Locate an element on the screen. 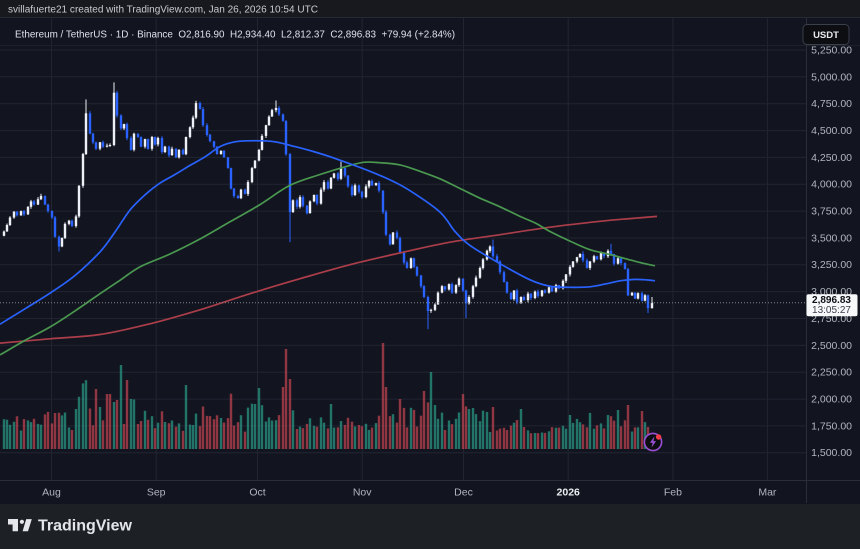 The image size is (860, 549). svg-text: Sep is located at coordinates (156, 493).